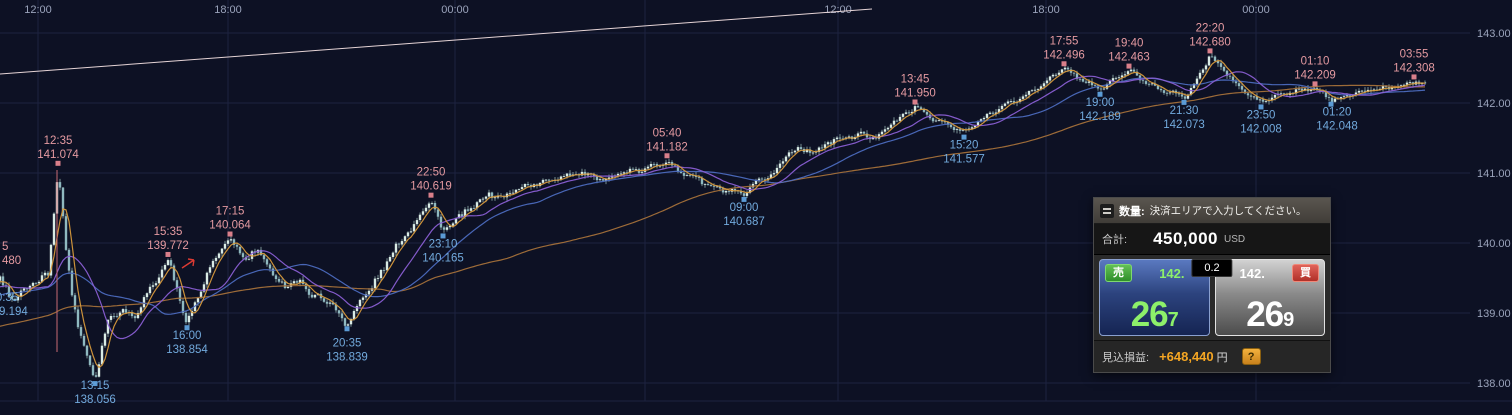 The width and height of the screenshot is (1512, 415). What do you see at coordinates (1235, 239) in the screenshot?
I see `total-unit: USD` at bounding box center [1235, 239].